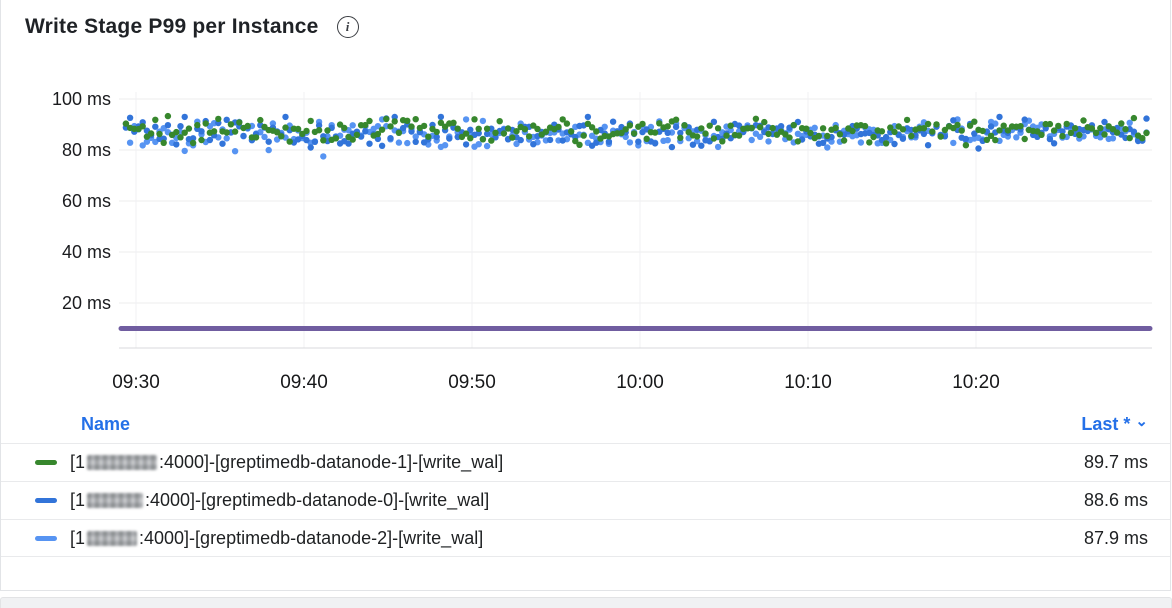 This screenshot has height=608, width=1172. What do you see at coordinates (136, 382) in the screenshot?
I see `svg-text: 09:30` at bounding box center [136, 382].